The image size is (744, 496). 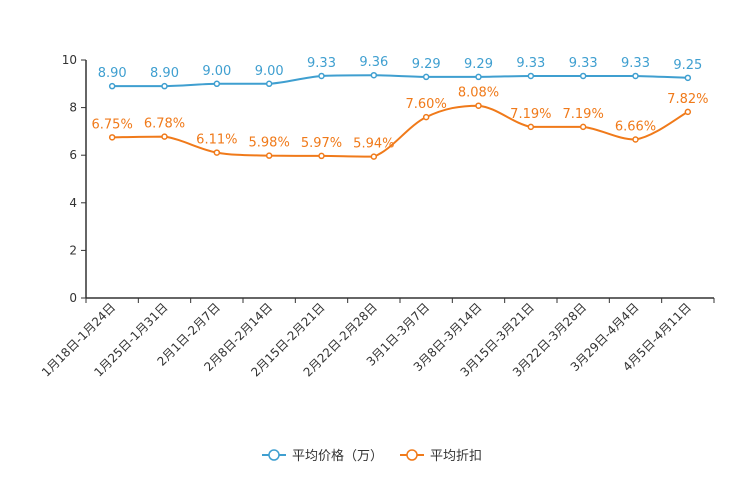 I want to click on data-label: 5.98%, so click(x=269, y=143).